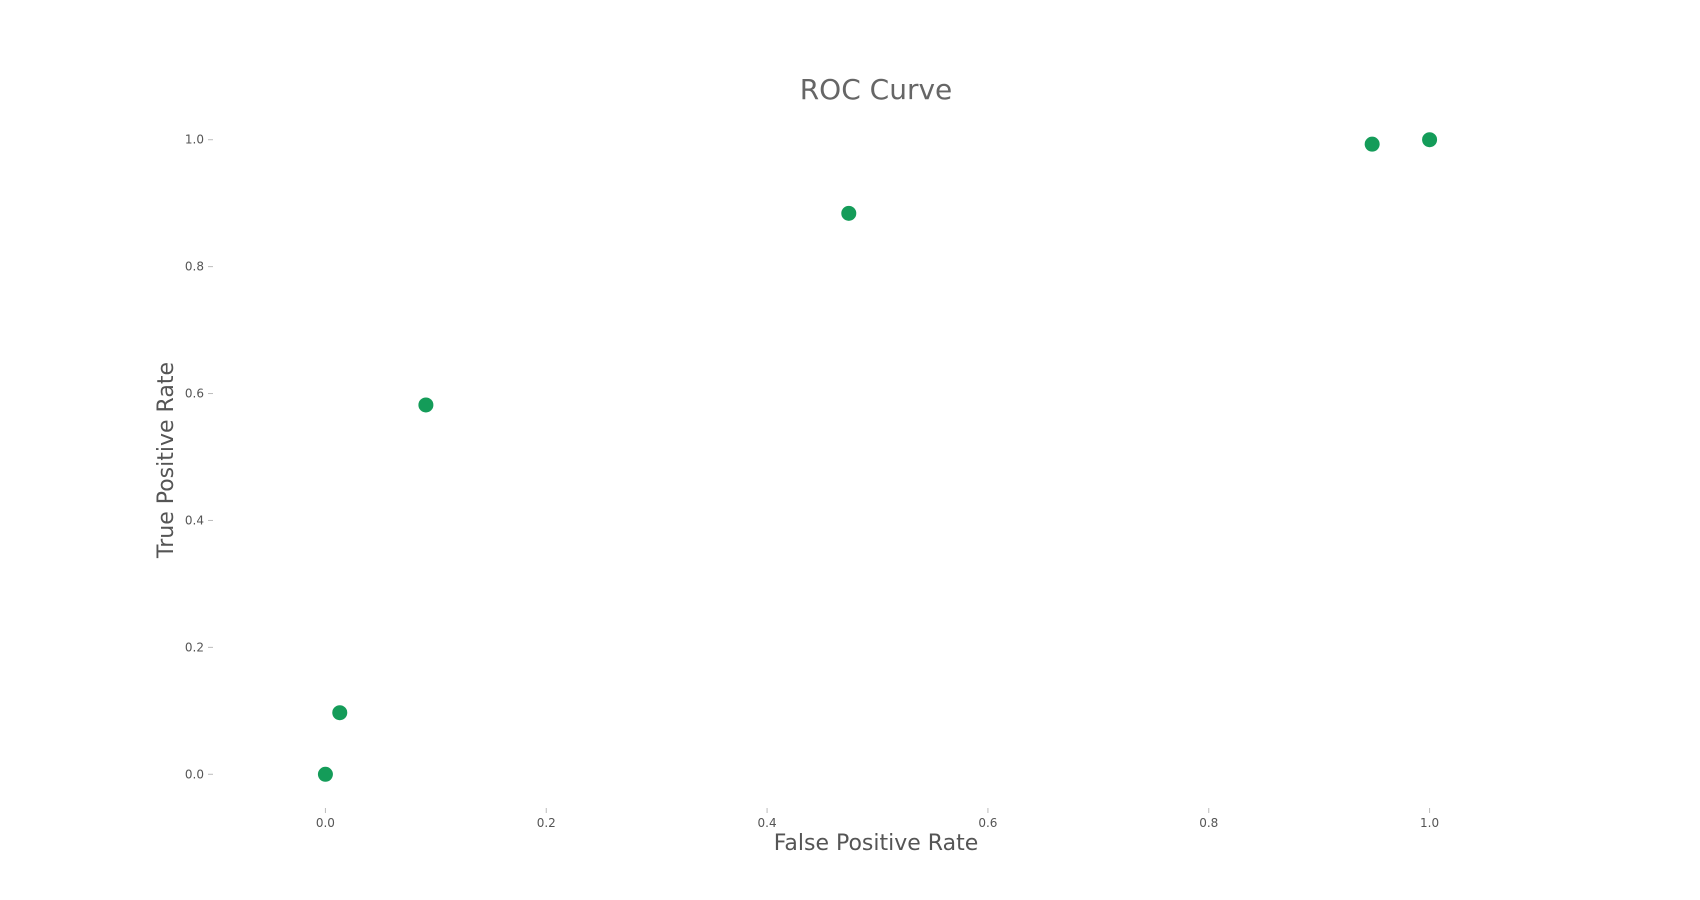  Describe the element at coordinates (325, 823) in the screenshot. I see `x-tick-label: 0.0` at that location.